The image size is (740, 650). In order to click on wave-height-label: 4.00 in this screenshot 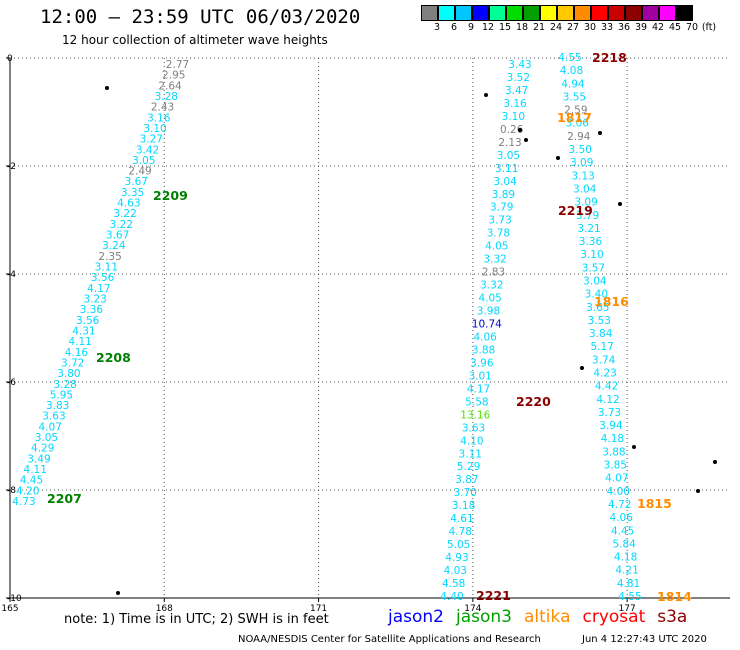, I will do `click(618, 492)`.